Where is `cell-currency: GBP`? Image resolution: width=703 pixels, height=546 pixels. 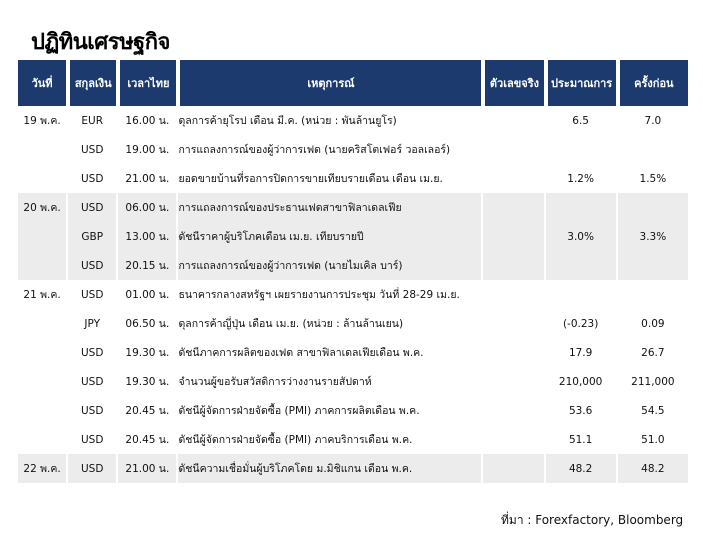
cell-currency: GBP is located at coordinates (92, 236).